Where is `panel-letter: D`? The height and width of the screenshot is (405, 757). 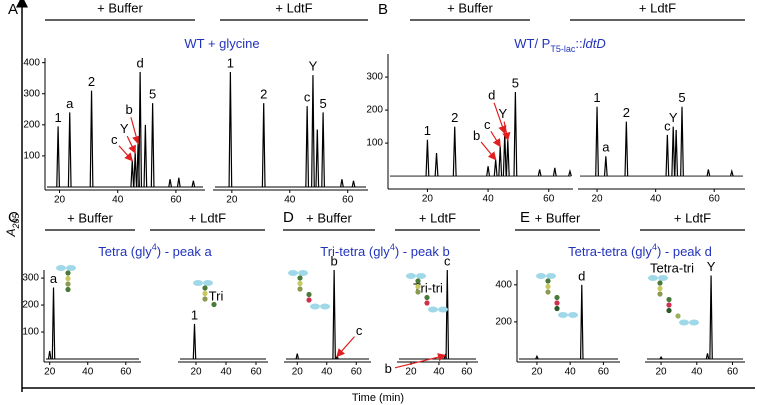
panel-letter: D is located at coordinates (288, 217).